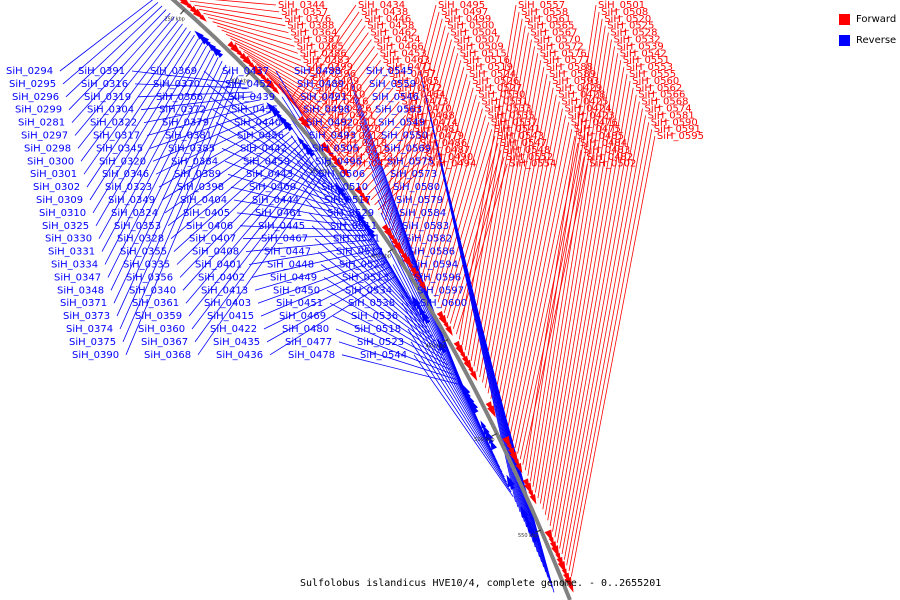 The width and height of the screenshot is (900, 600). Describe the element at coordinates (398, 110) in the screenshot. I see `reverse-gene-label: SiH_0563` at that location.